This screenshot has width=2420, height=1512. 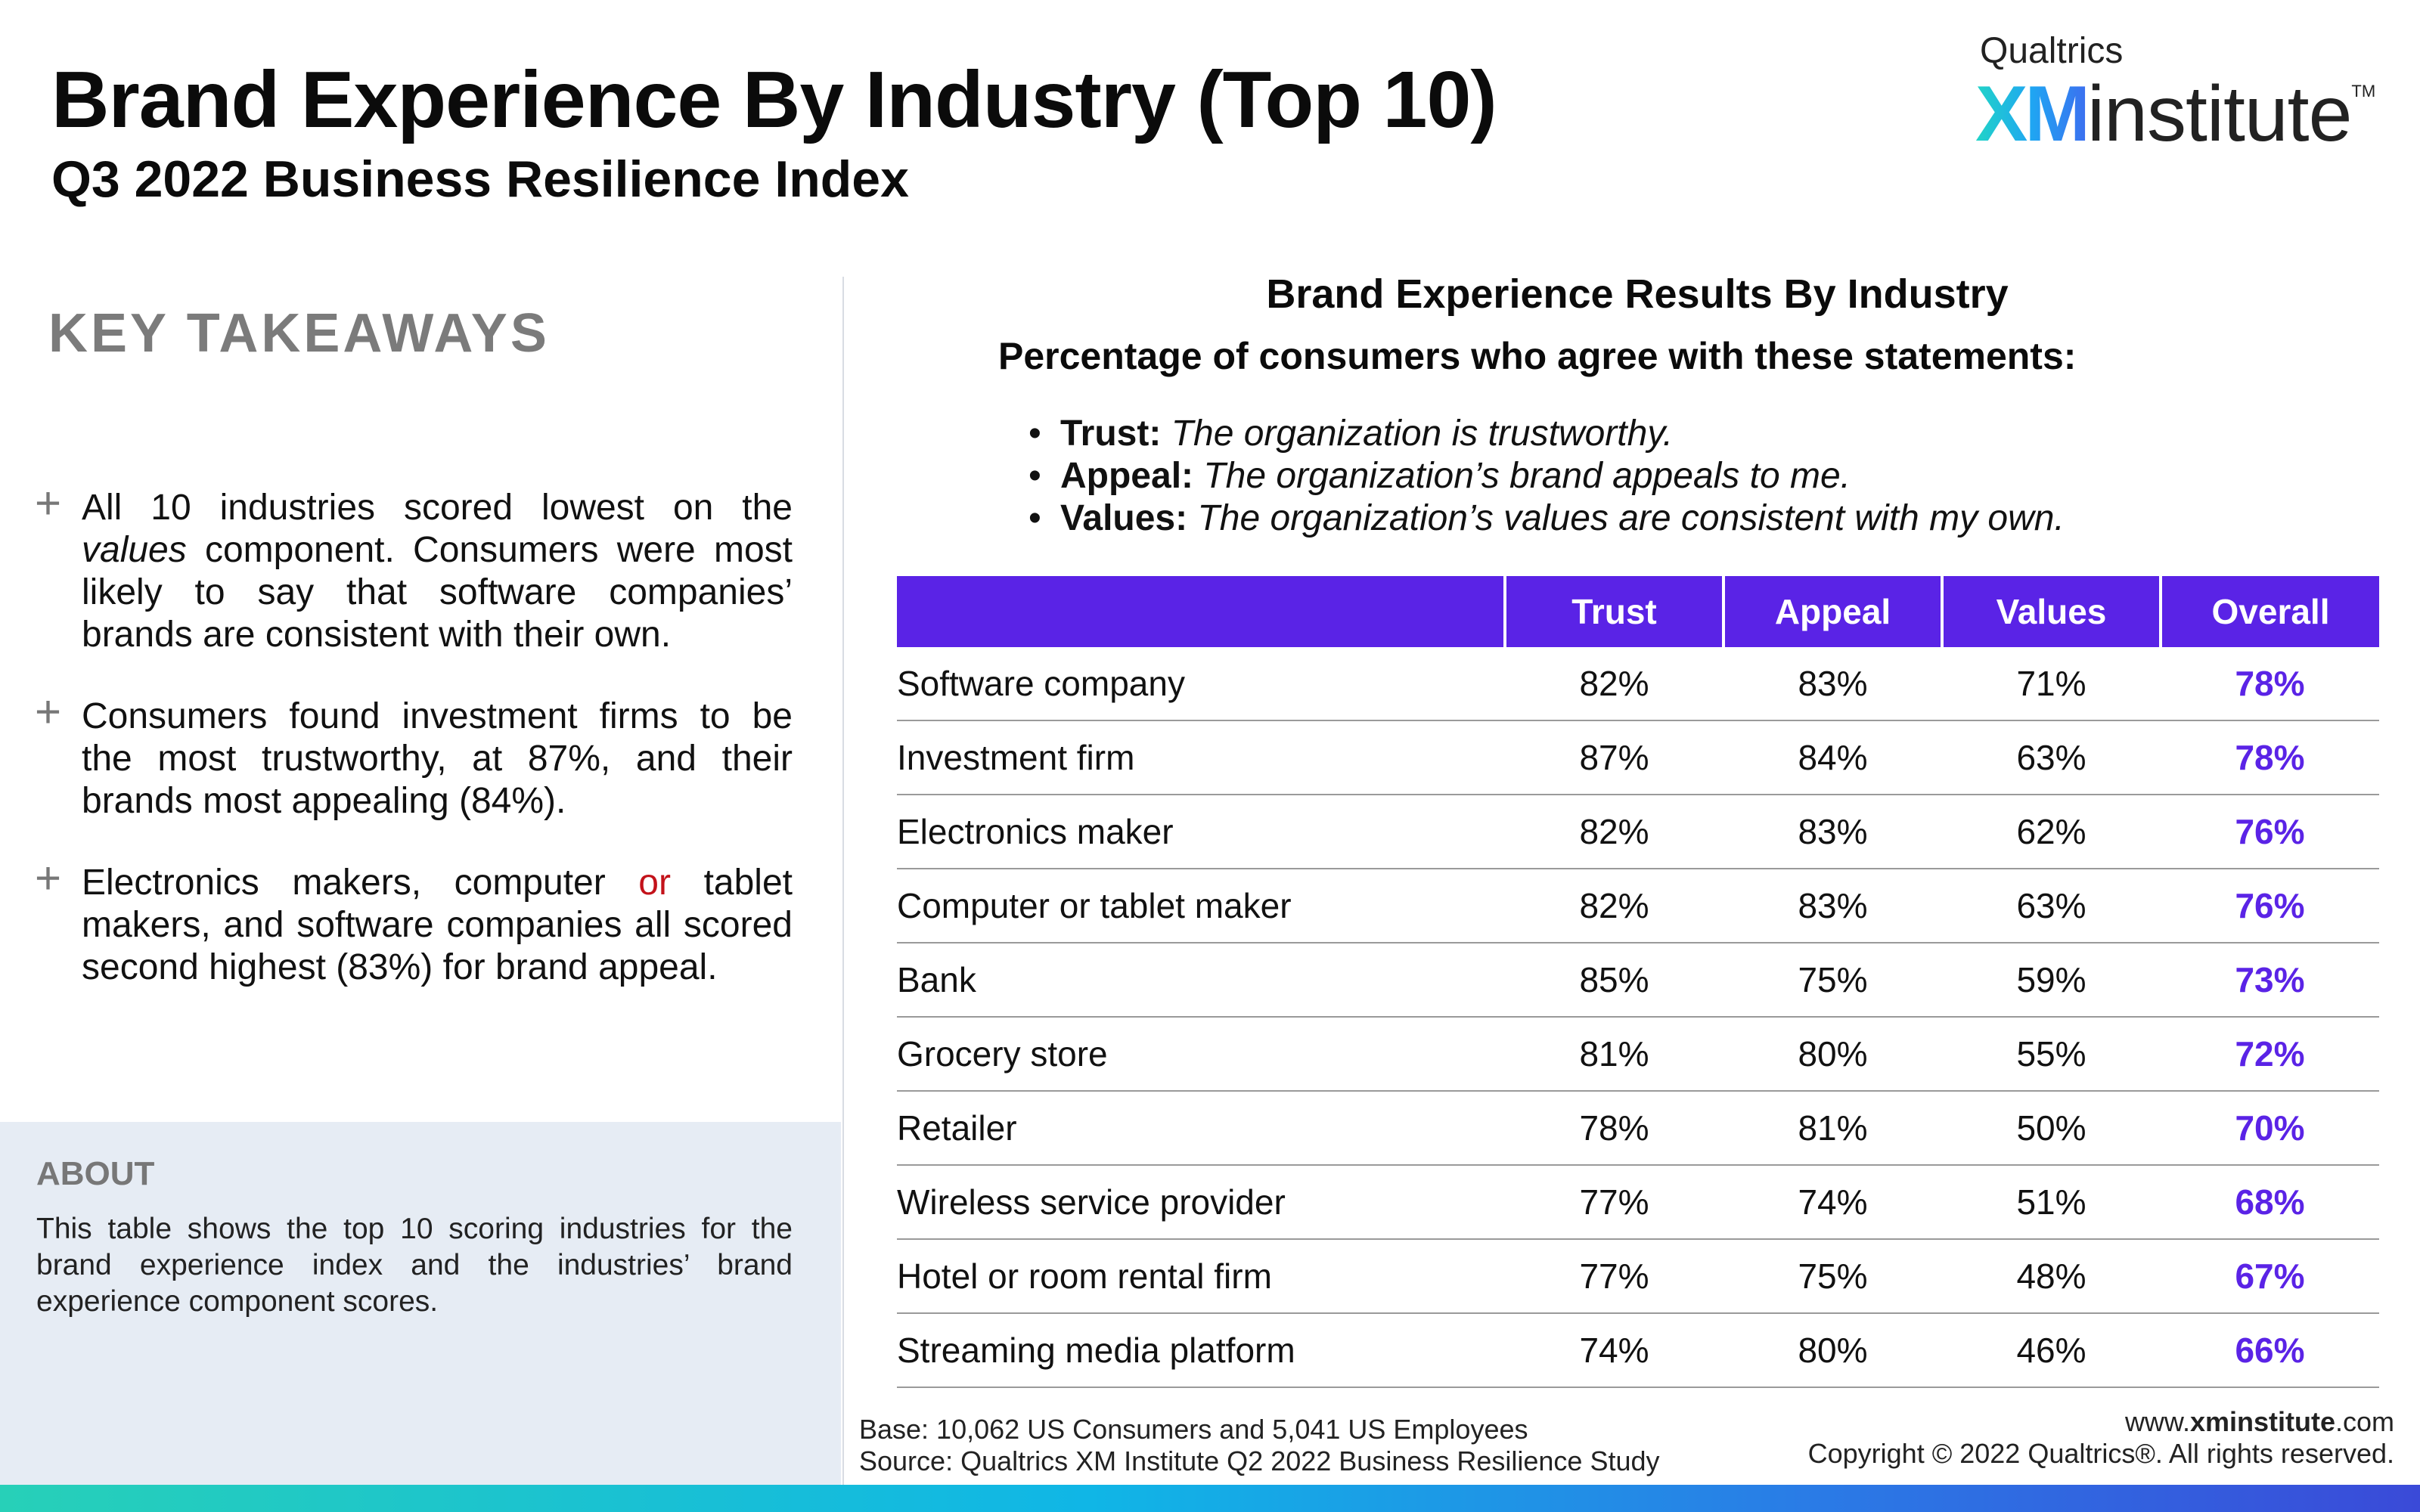 I want to click on cell-industry: Bank, so click(x=1201, y=980).